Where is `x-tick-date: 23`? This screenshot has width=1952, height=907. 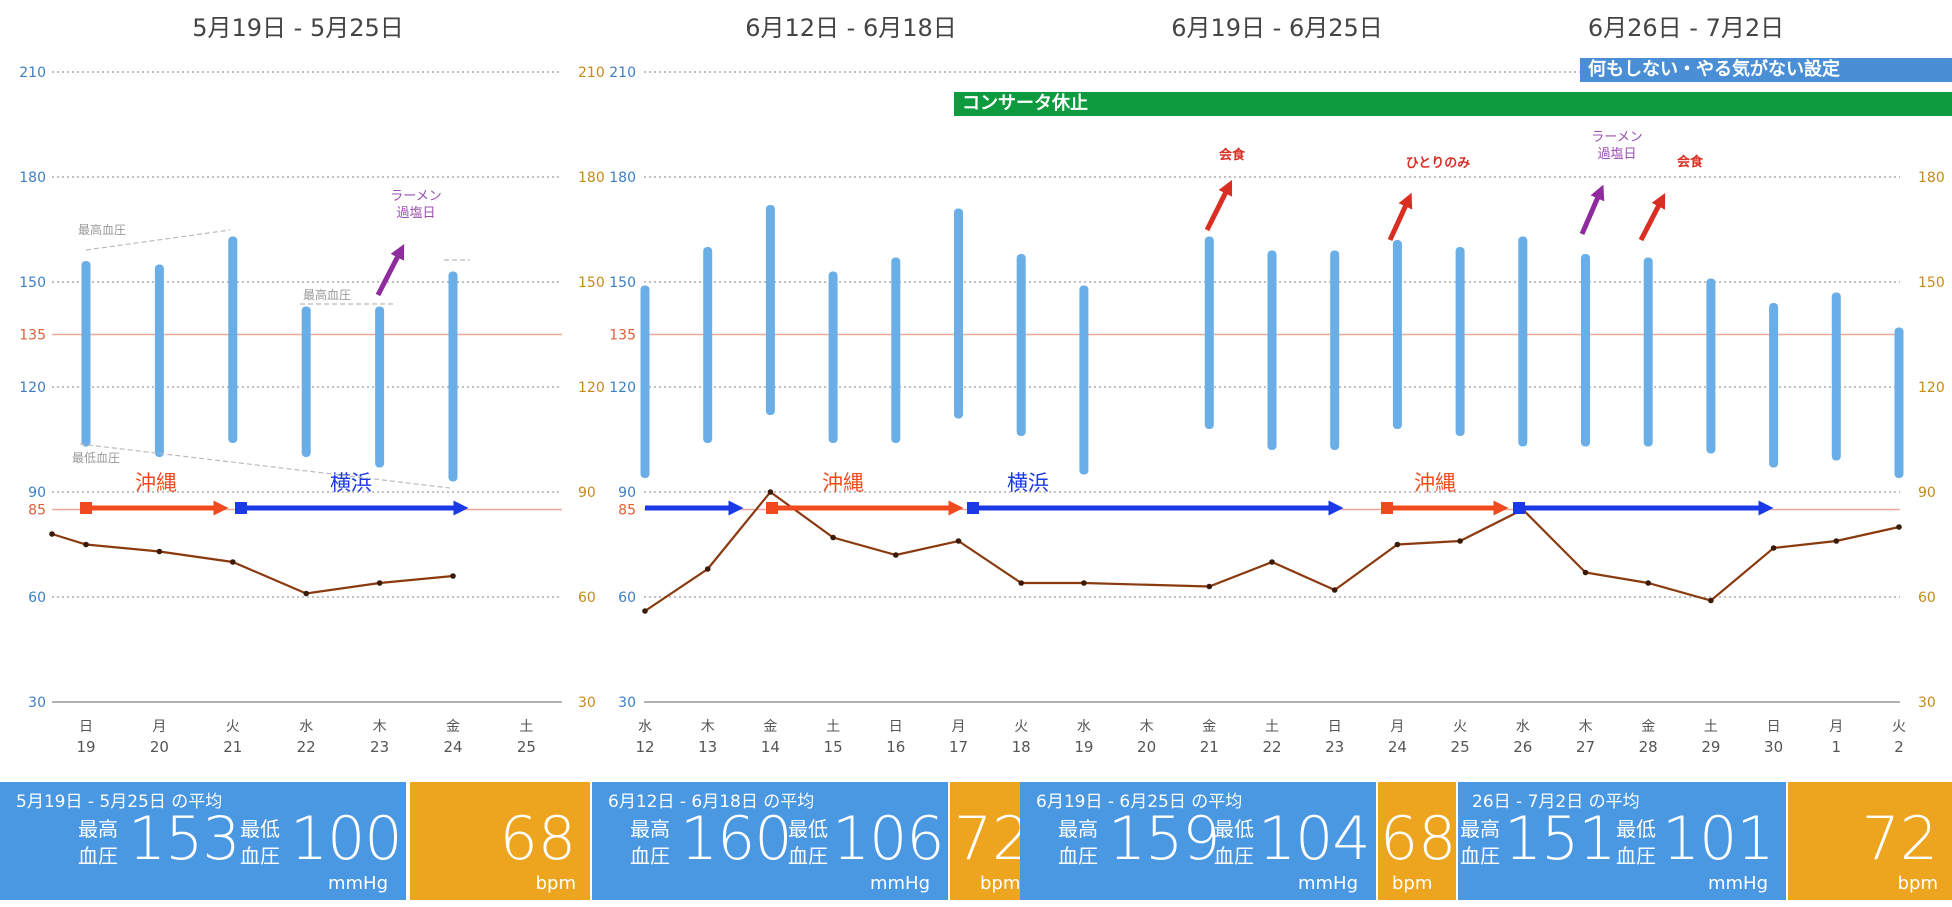 x-tick-date: 23 is located at coordinates (379, 747).